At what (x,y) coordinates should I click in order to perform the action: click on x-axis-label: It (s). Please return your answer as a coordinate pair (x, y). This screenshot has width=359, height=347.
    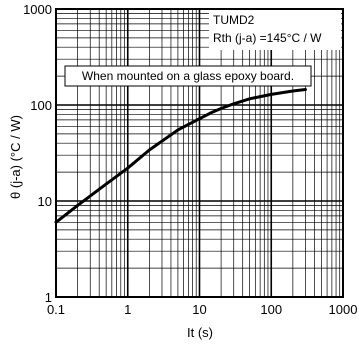
    Looking at the image, I should click on (200, 332).